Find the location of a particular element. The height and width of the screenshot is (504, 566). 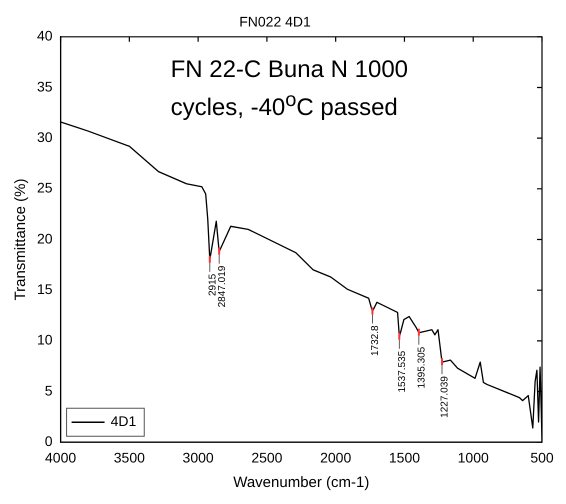

annotation: 1537.535 is located at coordinates (402, 371).